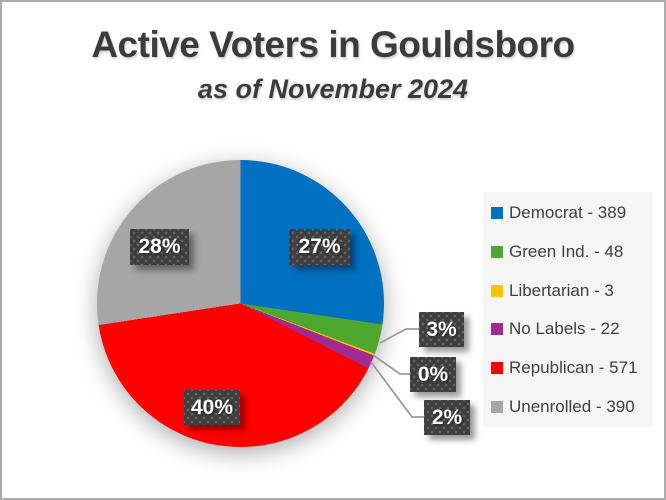 The image size is (666, 500). Describe the element at coordinates (441, 329) in the screenshot. I see `data-label-green-ind: 3%` at that location.